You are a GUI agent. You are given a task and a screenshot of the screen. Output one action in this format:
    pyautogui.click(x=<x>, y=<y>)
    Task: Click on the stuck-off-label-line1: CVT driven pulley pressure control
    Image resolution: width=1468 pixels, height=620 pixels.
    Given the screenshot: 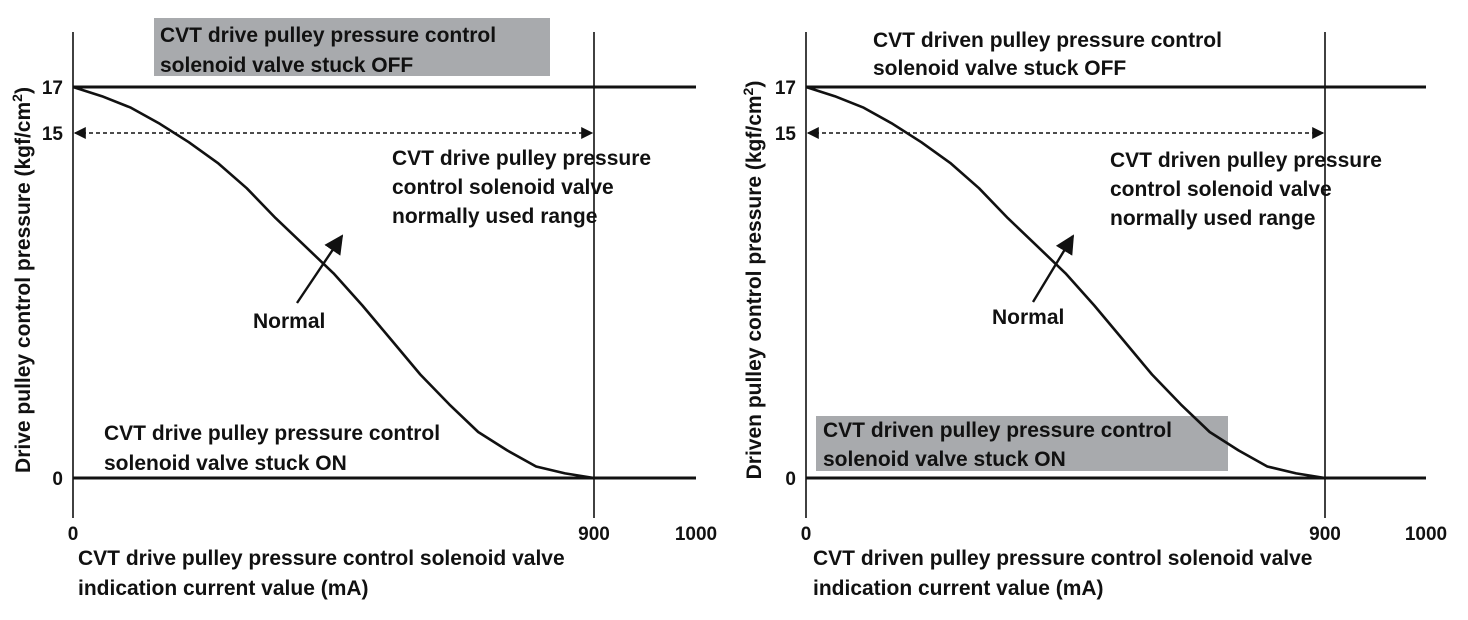 What is the action you would take?
    pyautogui.click(x=1047, y=40)
    